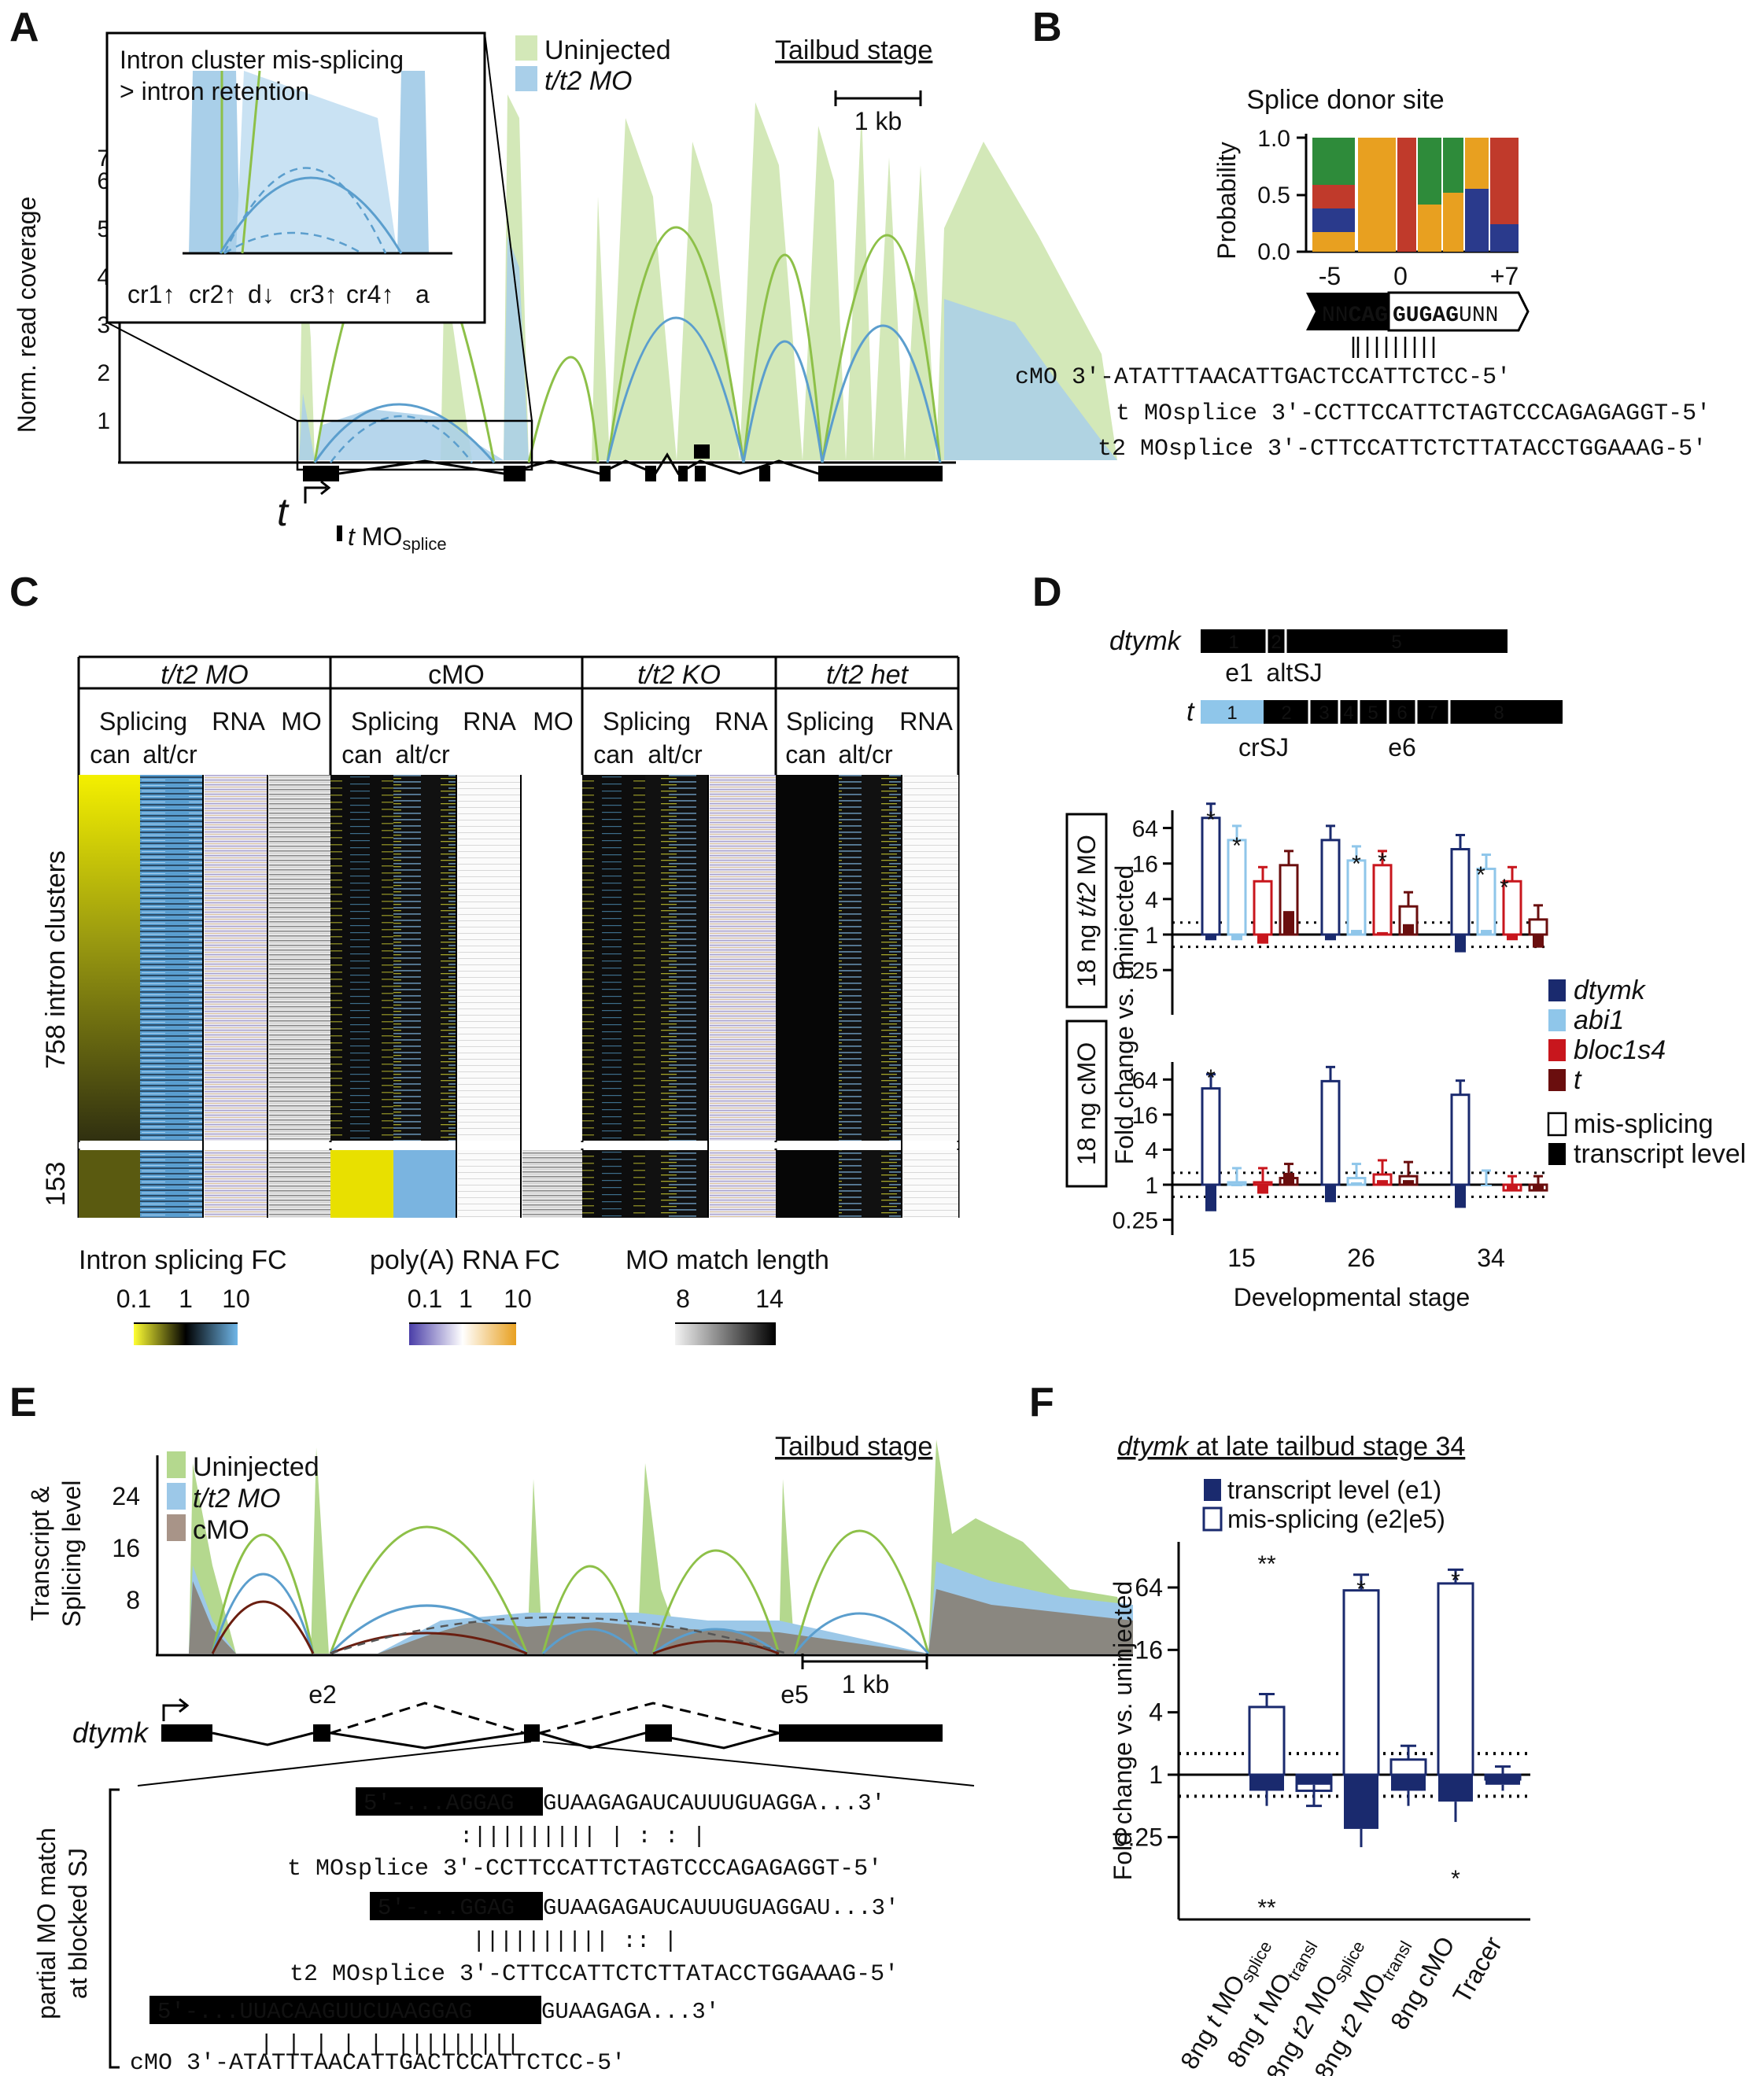  I want to click on e-al2-exon: 5′-...GGAG, so click(446, 1908).